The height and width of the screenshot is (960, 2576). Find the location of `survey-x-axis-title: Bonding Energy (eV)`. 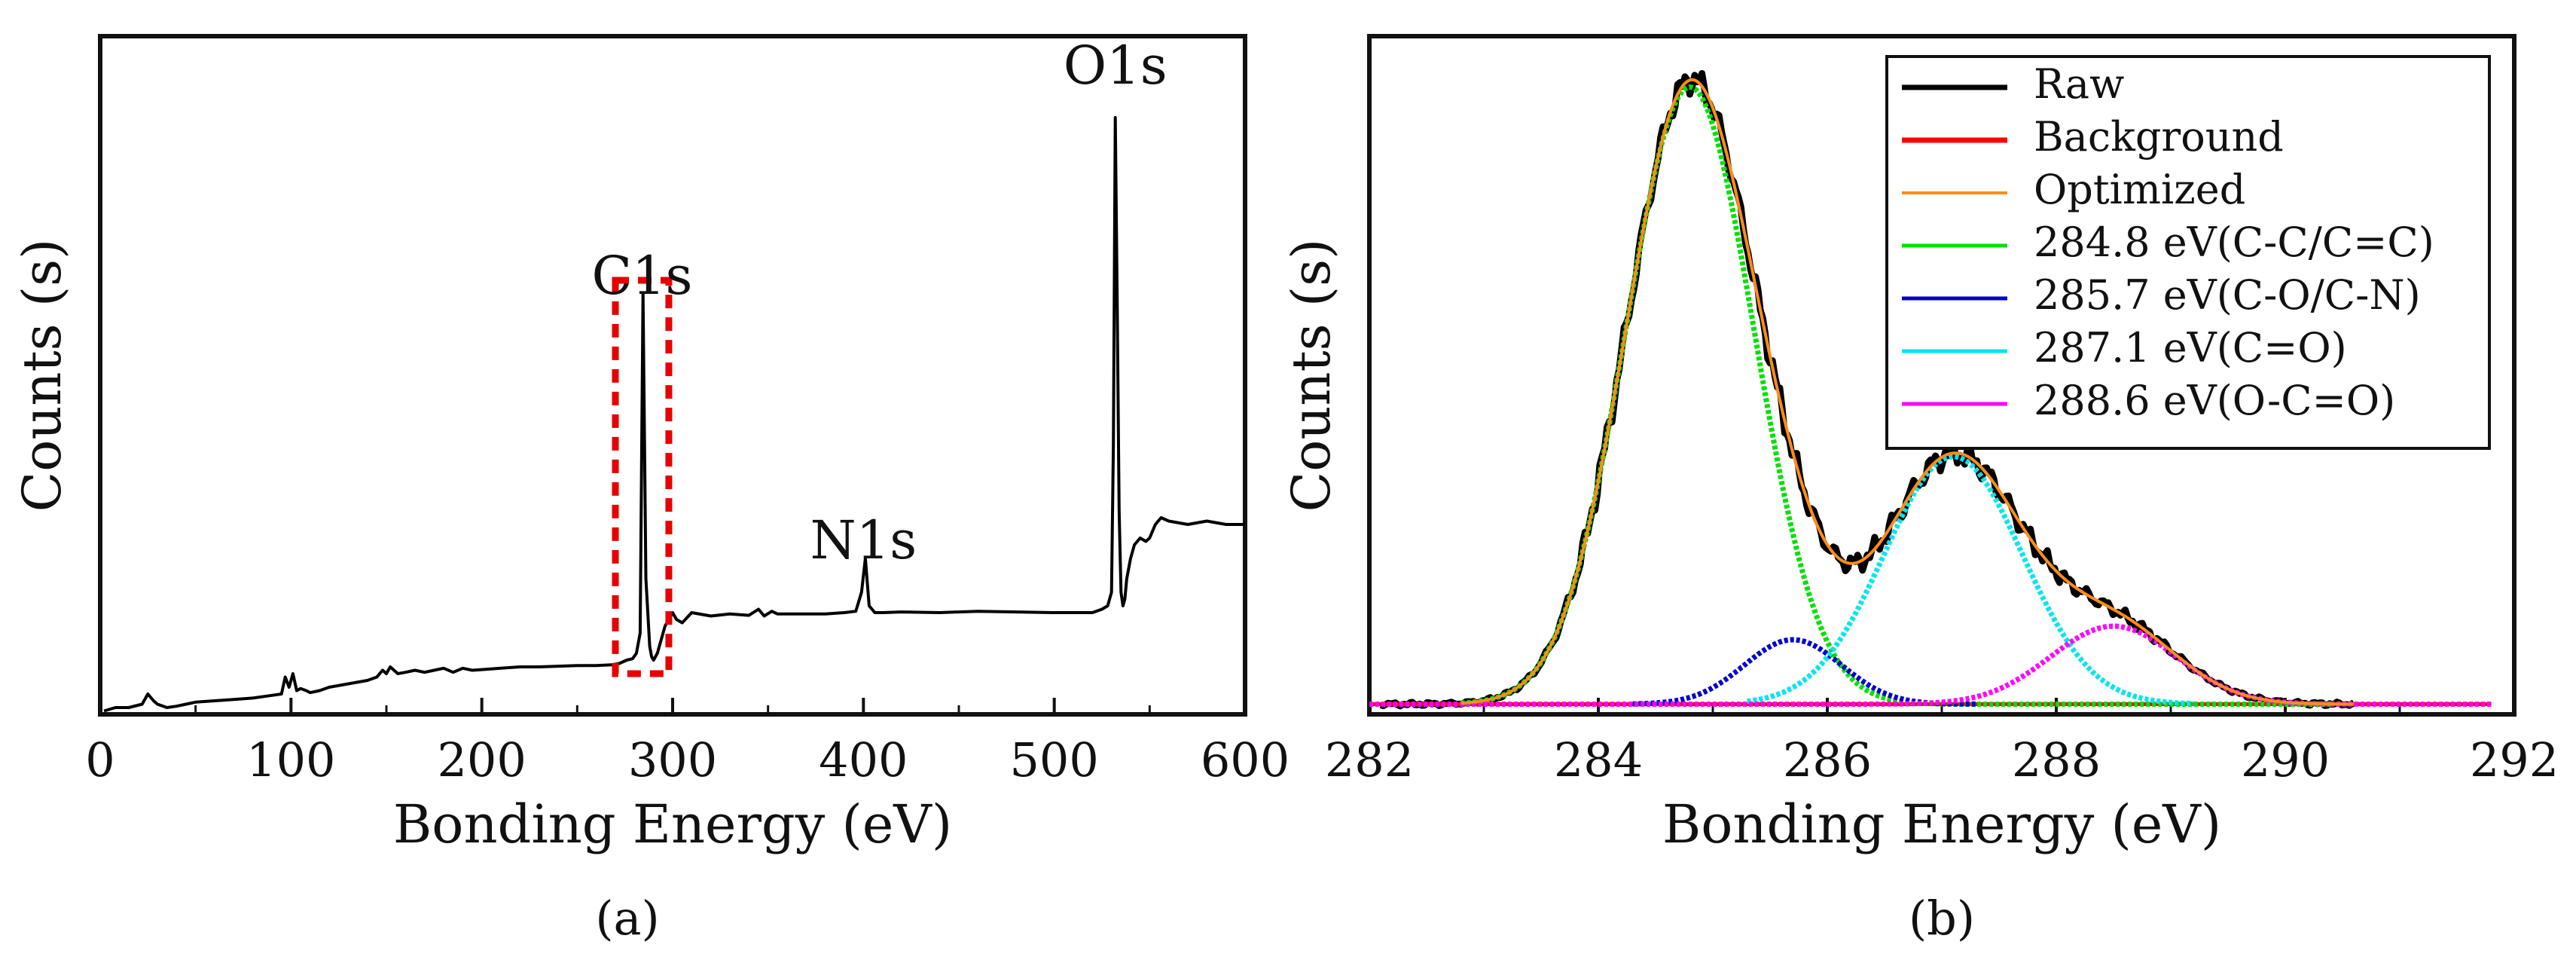

survey-x-axis-title: Bonding Energy (eV) is located at coordinates (672, 824).